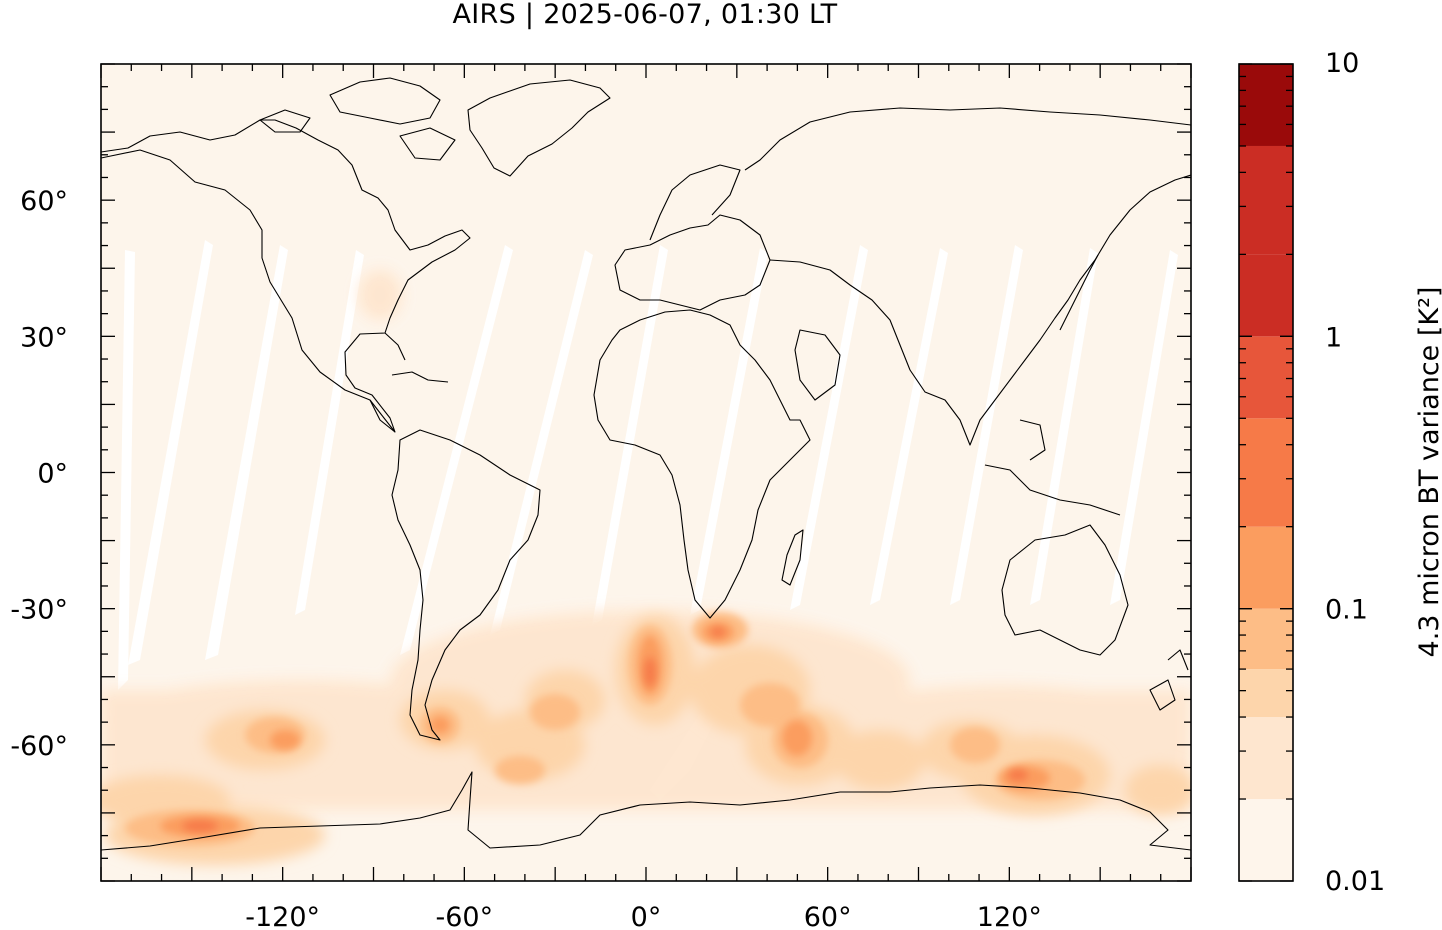  What do you see at coordinates (1333, 337) in the screenshot?
I see `colorbar-tick-label: 1` at bounding box center [1333, 337].